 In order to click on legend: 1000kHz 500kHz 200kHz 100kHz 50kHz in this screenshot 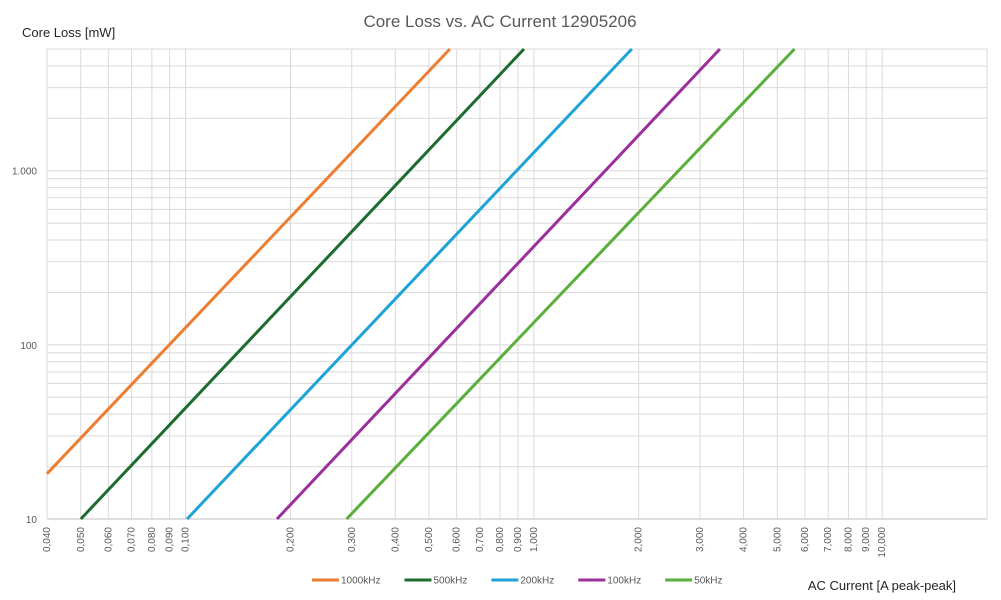, I will do `click(517, 581)`.